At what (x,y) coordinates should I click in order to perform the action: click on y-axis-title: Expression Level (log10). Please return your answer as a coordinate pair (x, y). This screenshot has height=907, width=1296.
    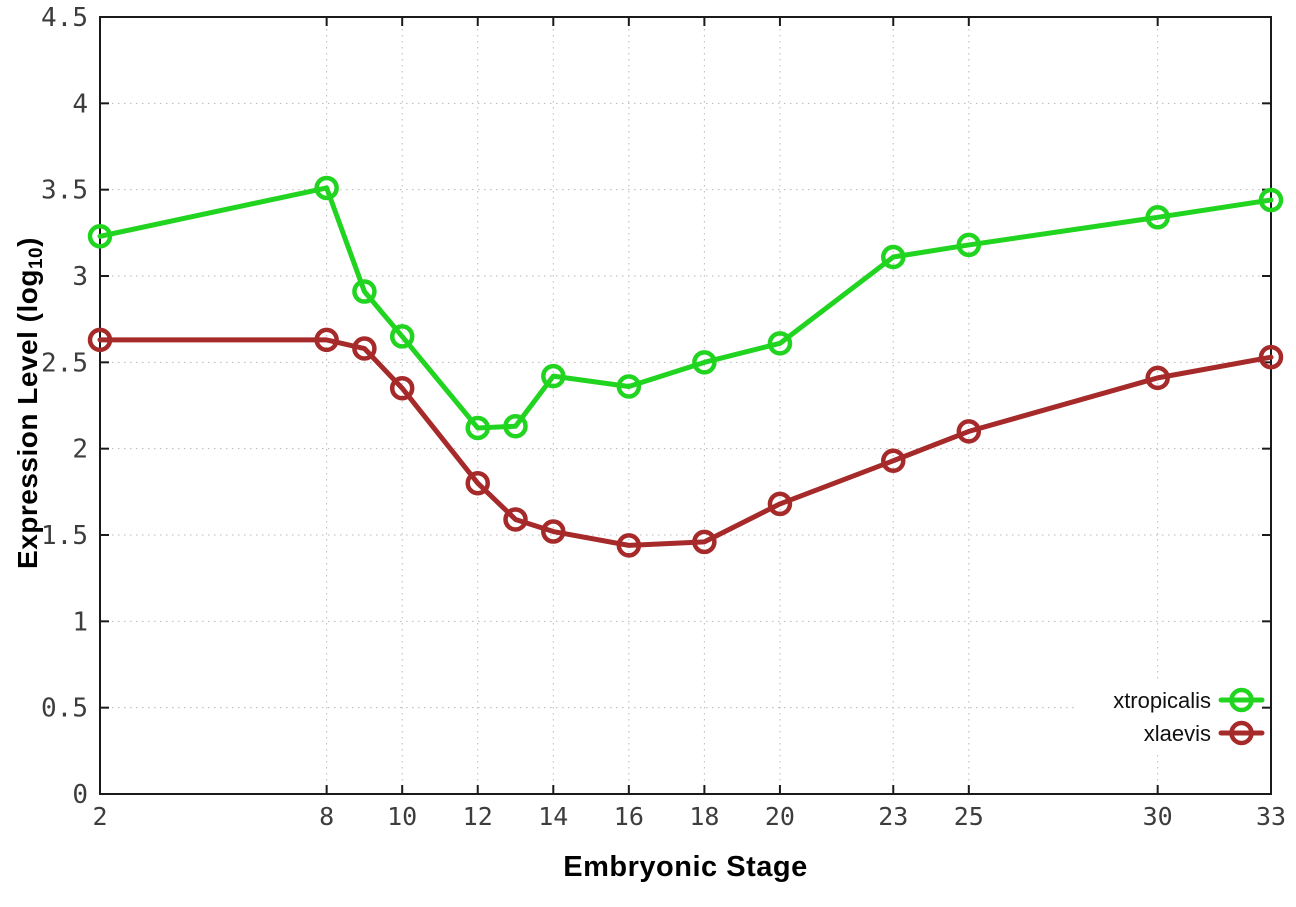
    Looking at the image, I should click on (30, 403).